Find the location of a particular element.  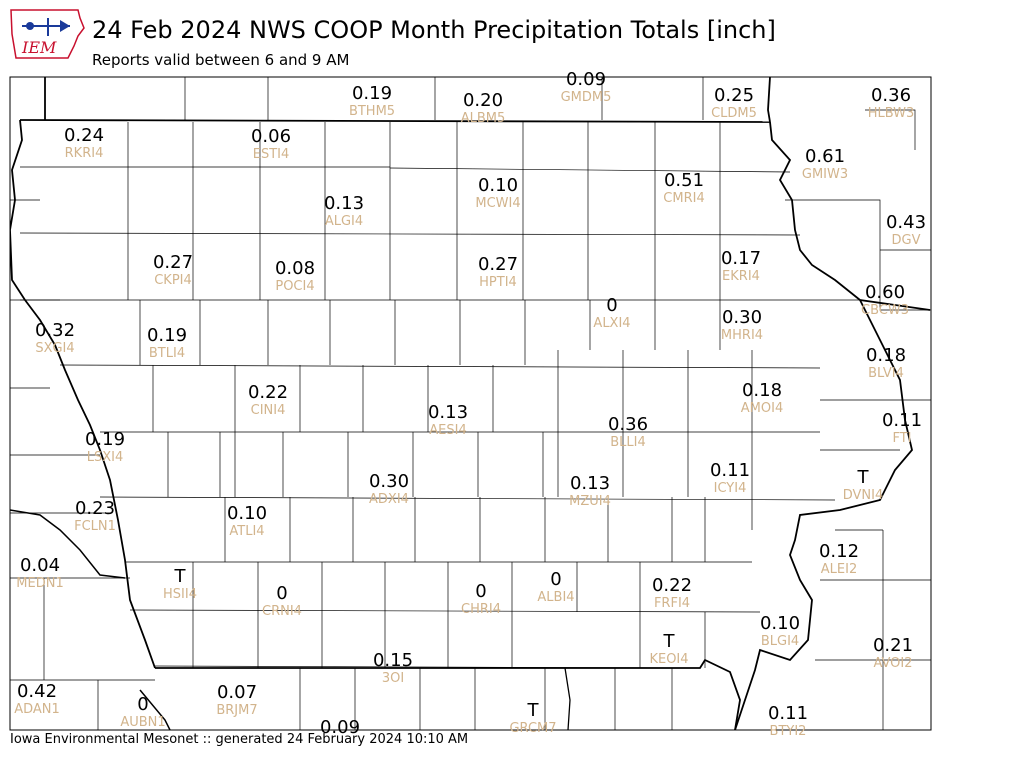

station-id: CLDM5 is located at coordinates (734, 113).